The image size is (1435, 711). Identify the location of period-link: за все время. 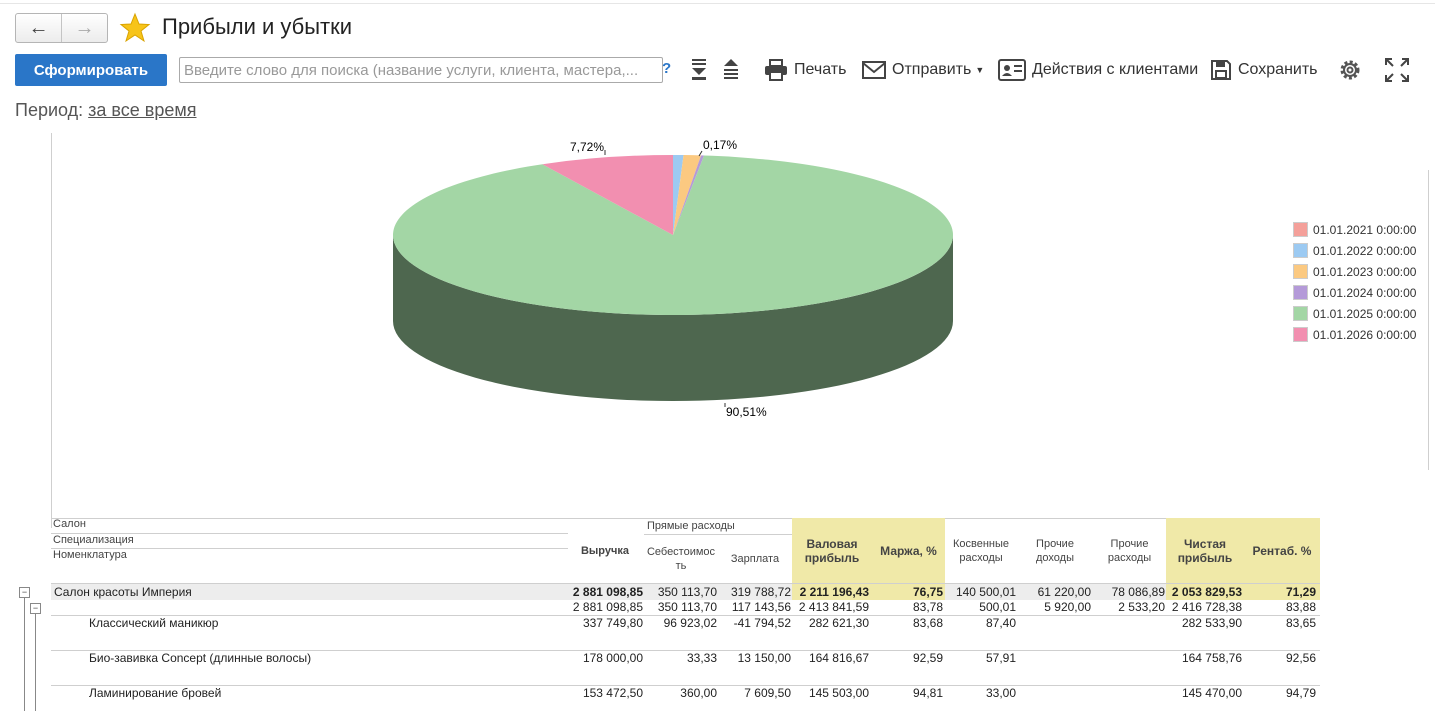
(142, 110).